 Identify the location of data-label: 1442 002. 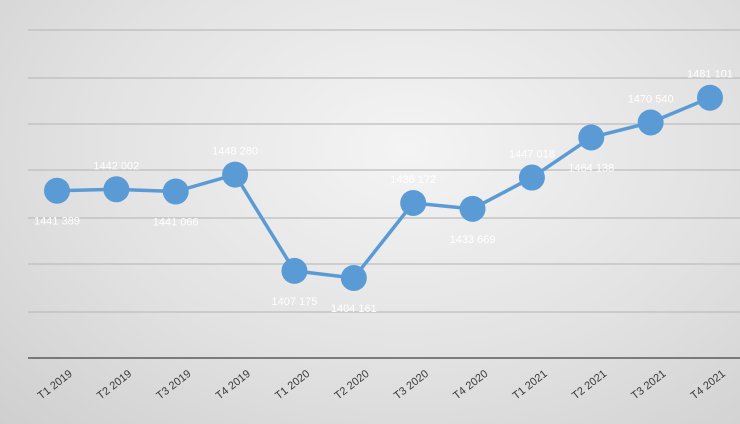
(116, 166).